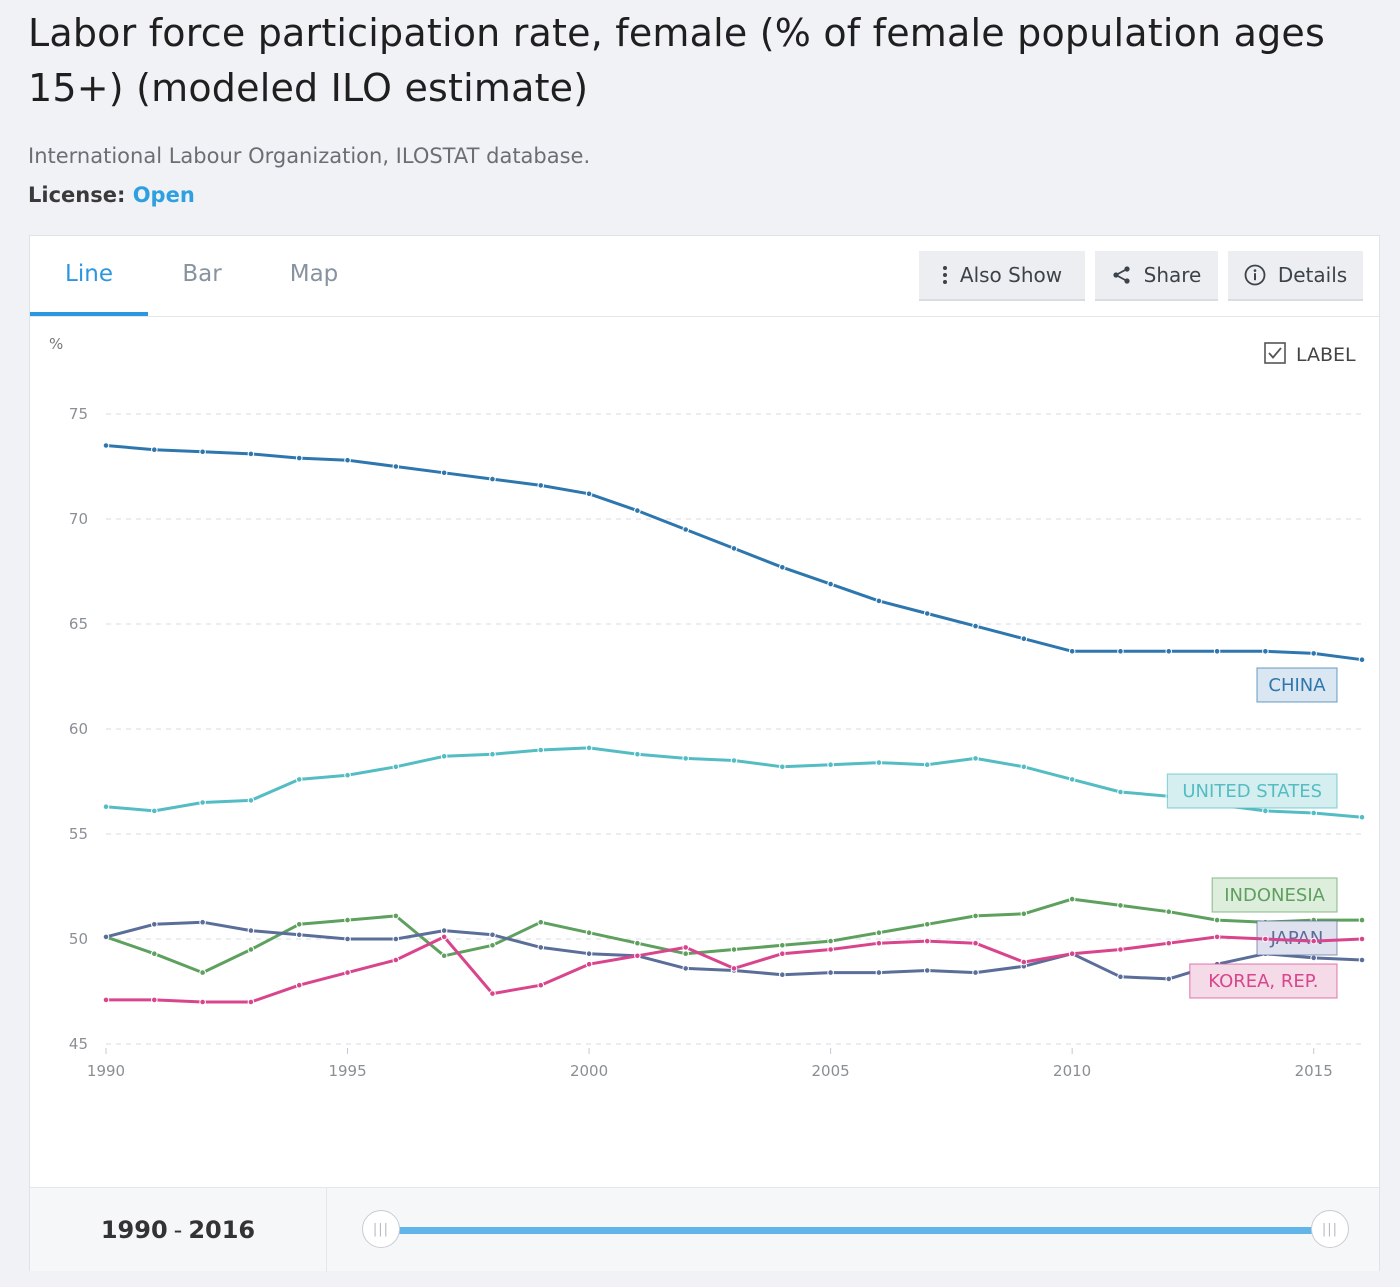 The width and height of the screenshot is (1400, 1287). What do you see at coordinates (178, 1230) in the screenshot?
I see `range-text: 1990 - 2016` at bounding box center [178, 1230].